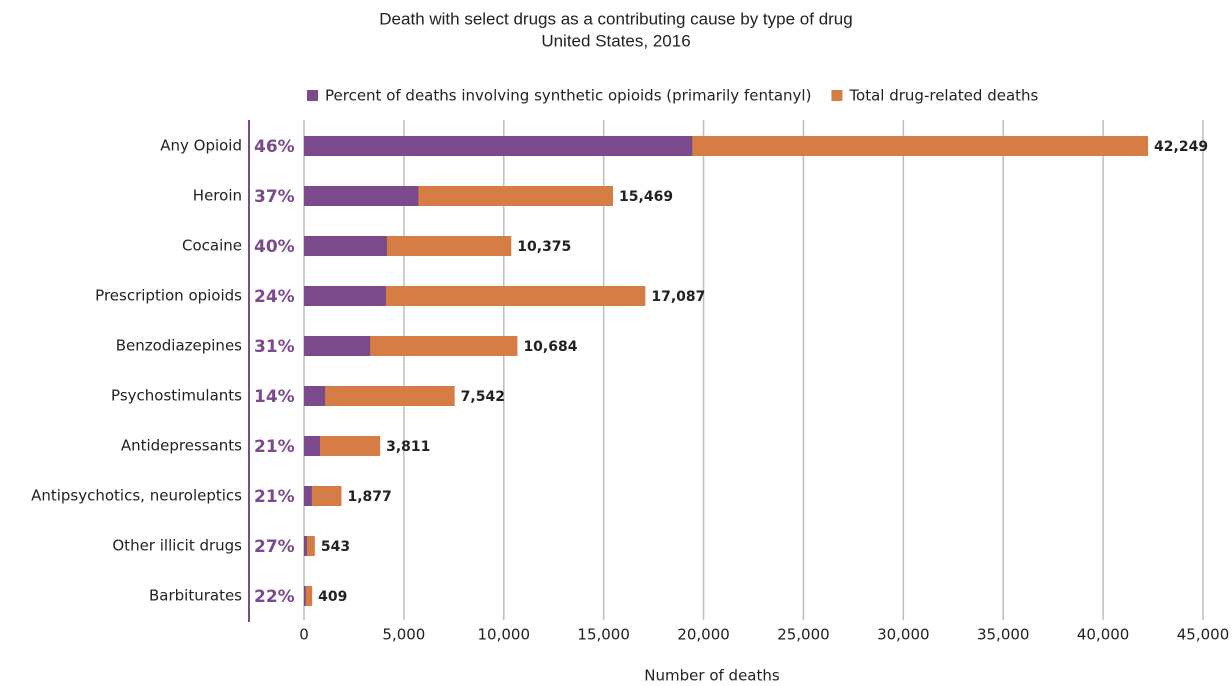  I want to click on total-label: 409, so click(332, 597).